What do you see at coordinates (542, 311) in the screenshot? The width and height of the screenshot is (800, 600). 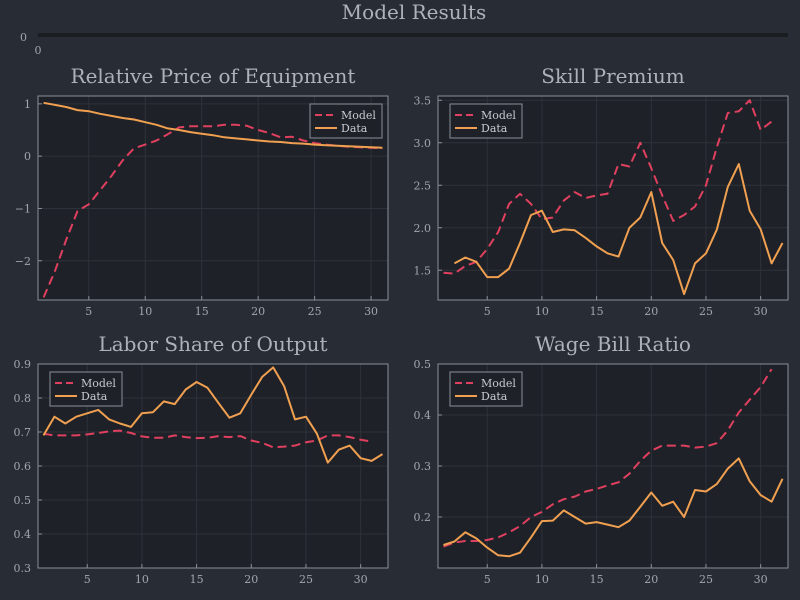 I see `skill-premium-xtick-label: 10` at bounding box center [542, 311].